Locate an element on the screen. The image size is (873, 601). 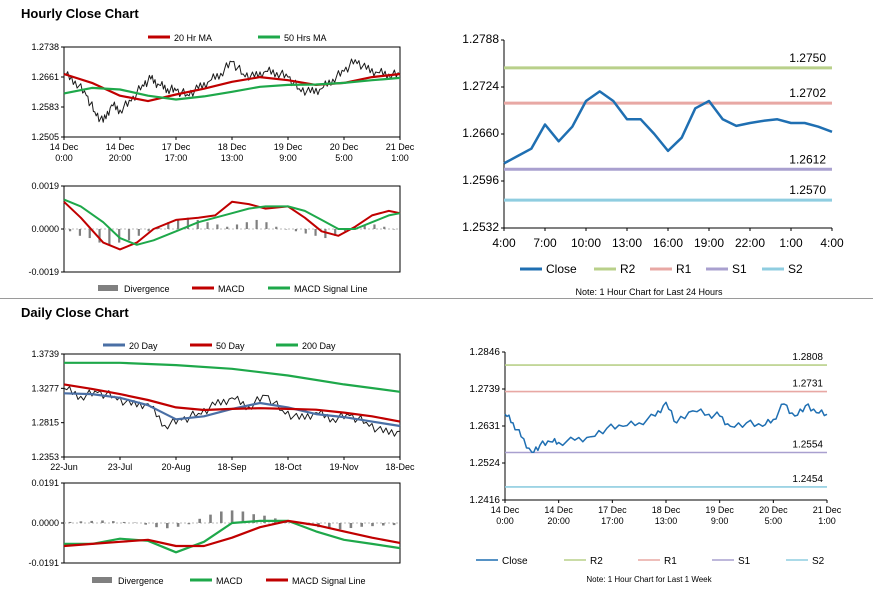
daily-macd-y-tick-label: 0.0191 is located at coordinates (45, 483).